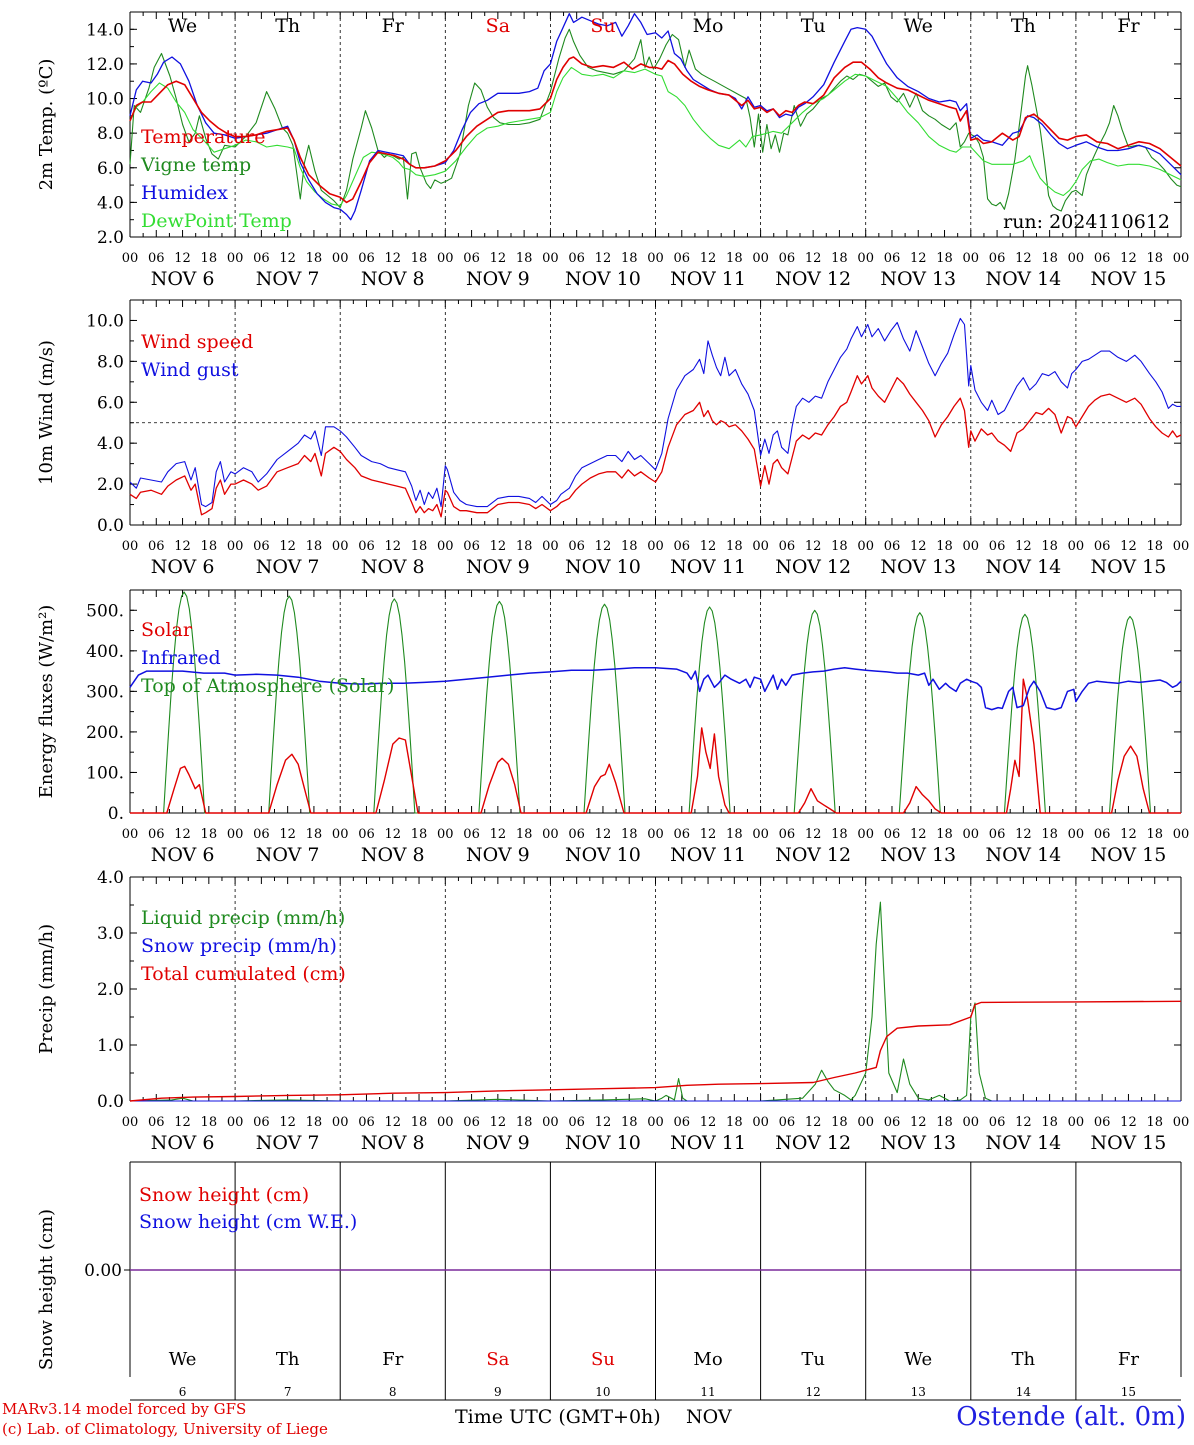 This screenshot has height=1445, width=1194. I want to click on temperature-y-tick-label: 14.0, so click(105, 30).